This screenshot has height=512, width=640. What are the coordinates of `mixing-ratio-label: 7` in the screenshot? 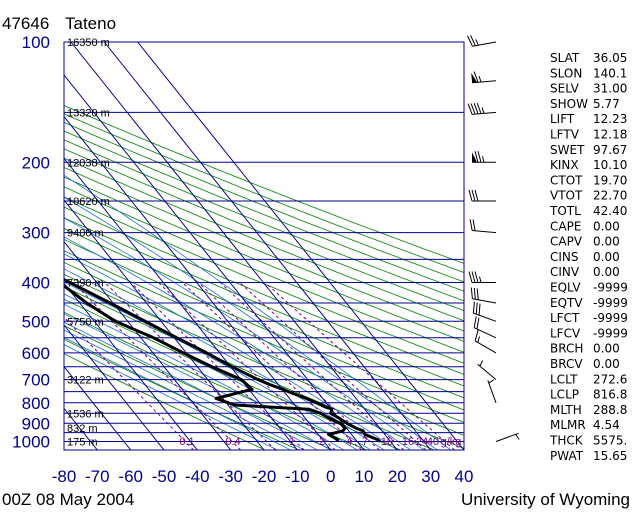 It's located at (365, 442).